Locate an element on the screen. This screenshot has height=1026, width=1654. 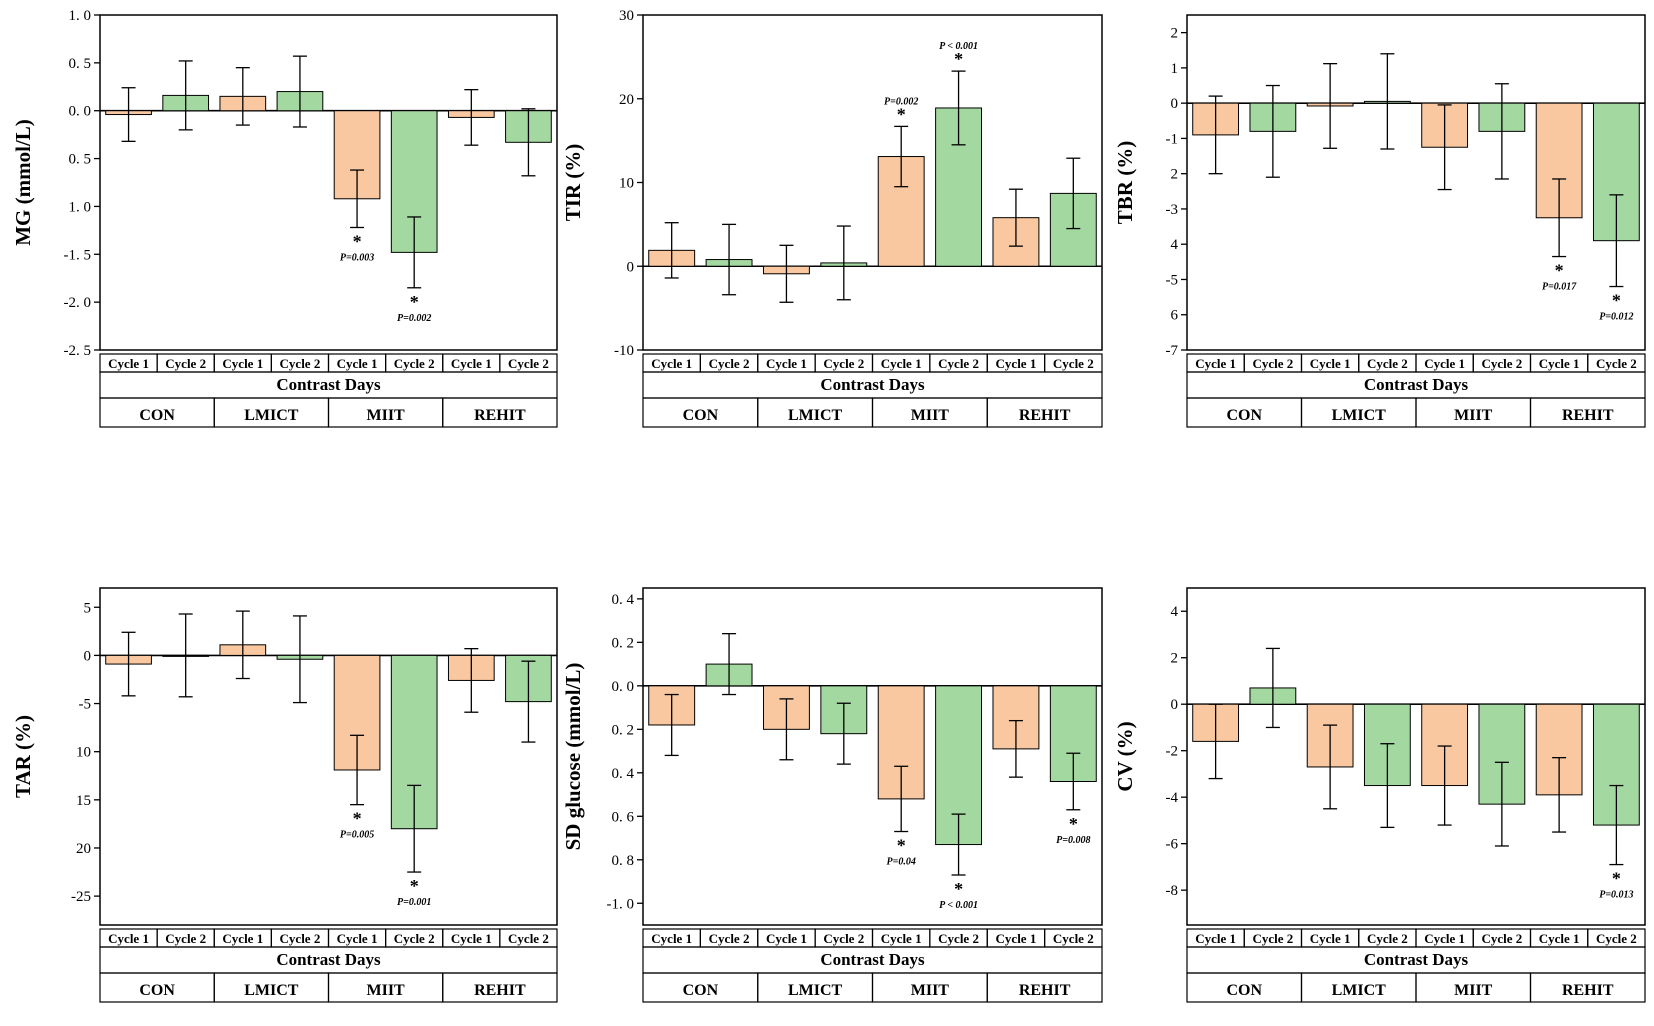
p-value-label: P=0.005 is located at coordinates (357, 835).